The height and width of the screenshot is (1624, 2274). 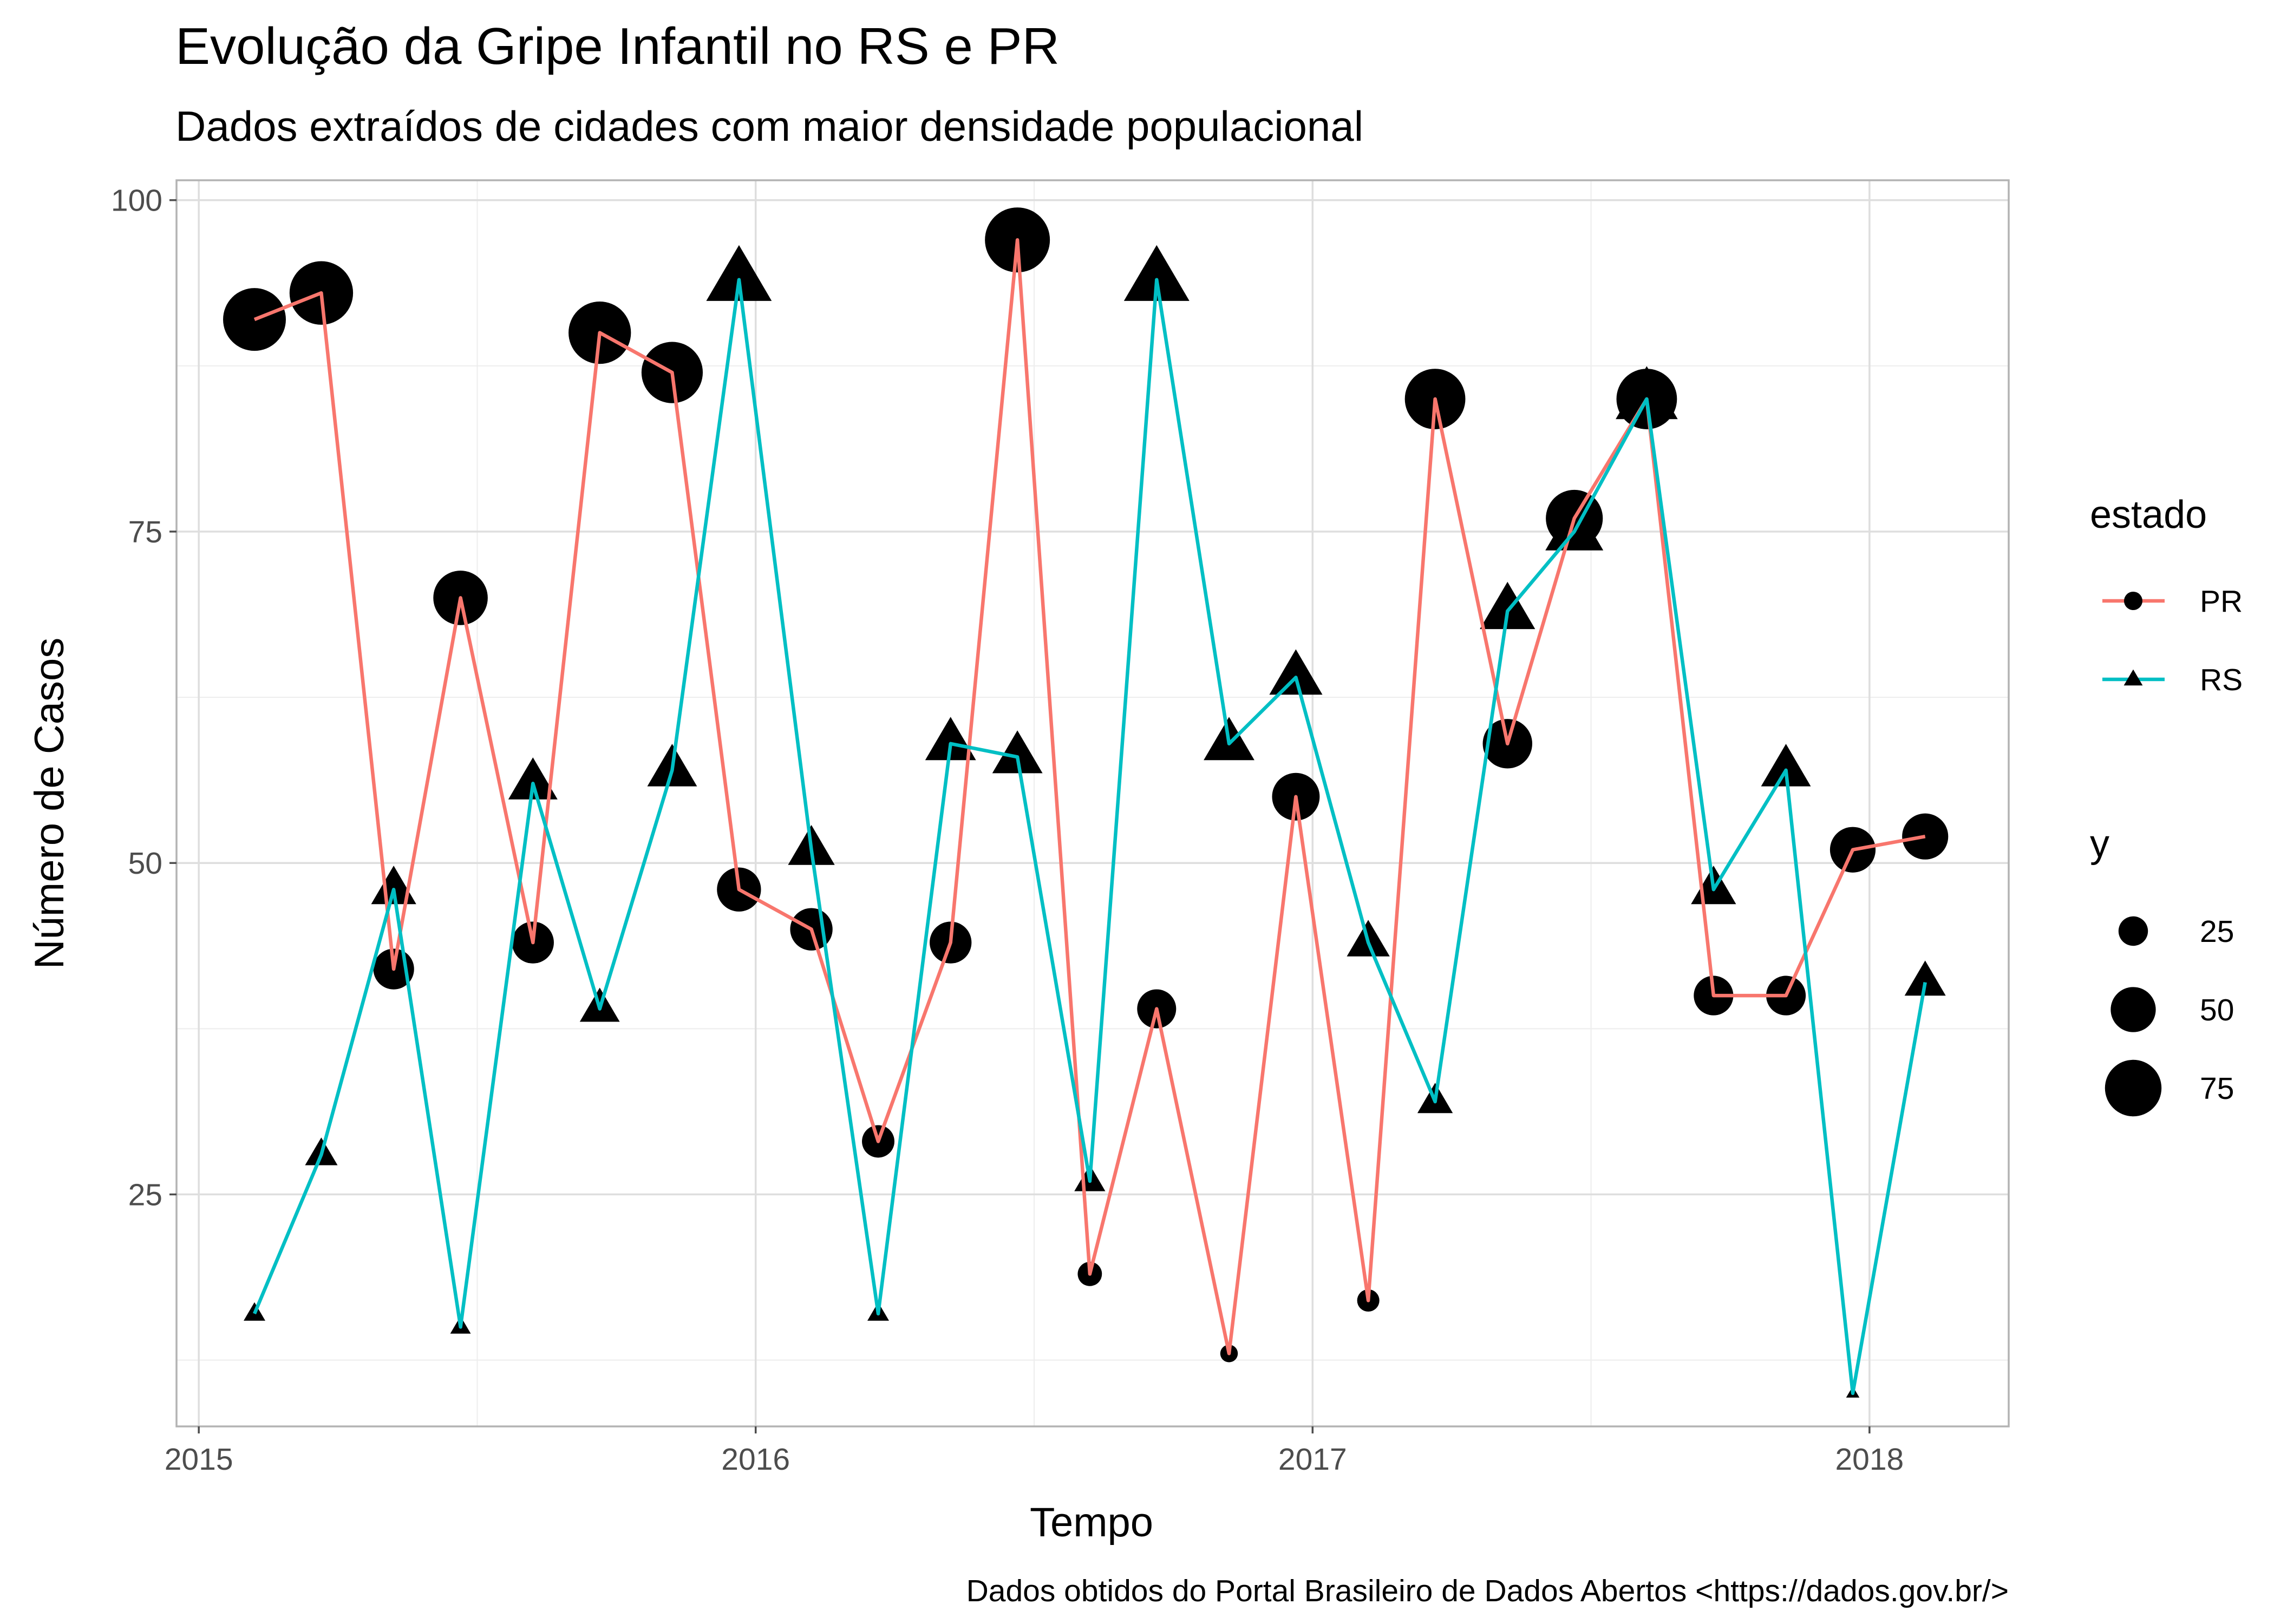 I want to click on legend: estado PR RS y 25 50 75, so click(x=2167, y=805).